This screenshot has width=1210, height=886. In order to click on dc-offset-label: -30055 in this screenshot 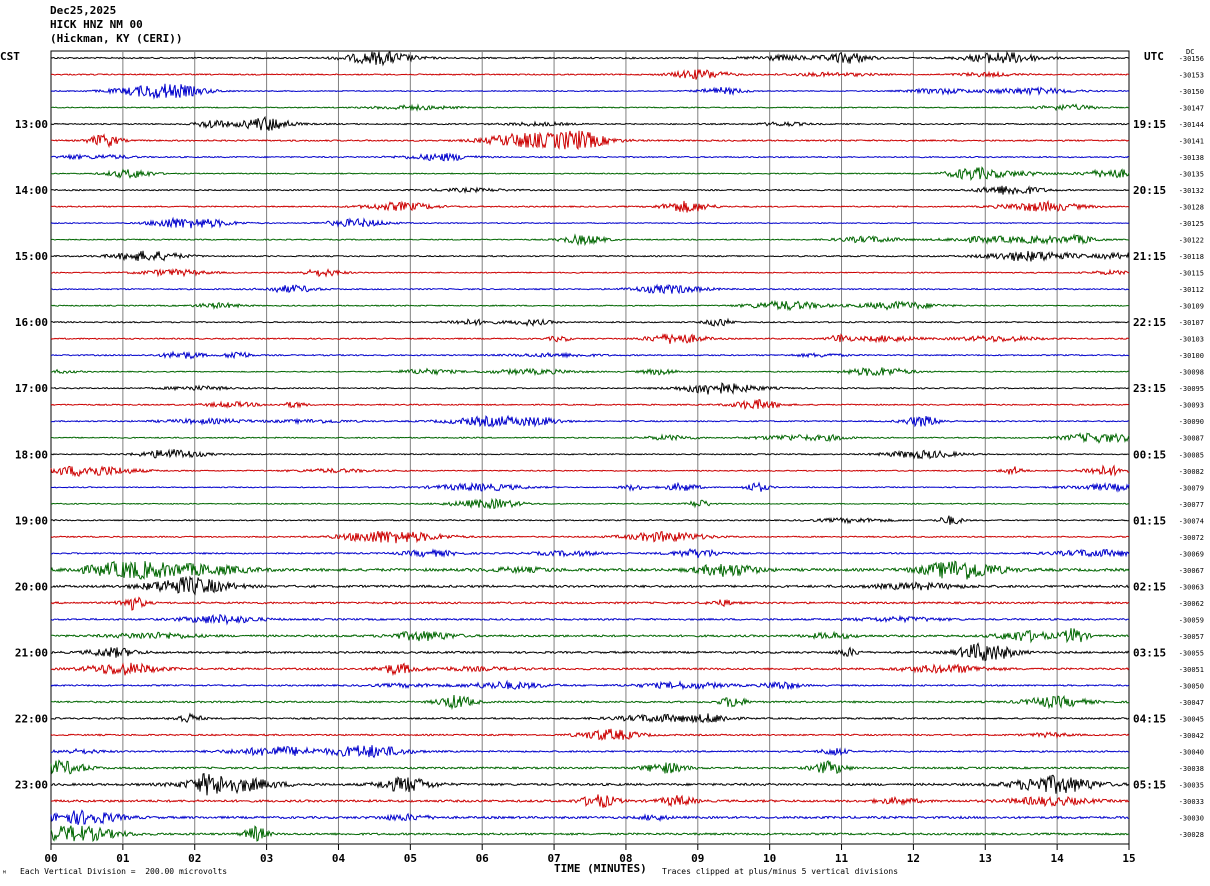, I will do `click(1191, 653)`.